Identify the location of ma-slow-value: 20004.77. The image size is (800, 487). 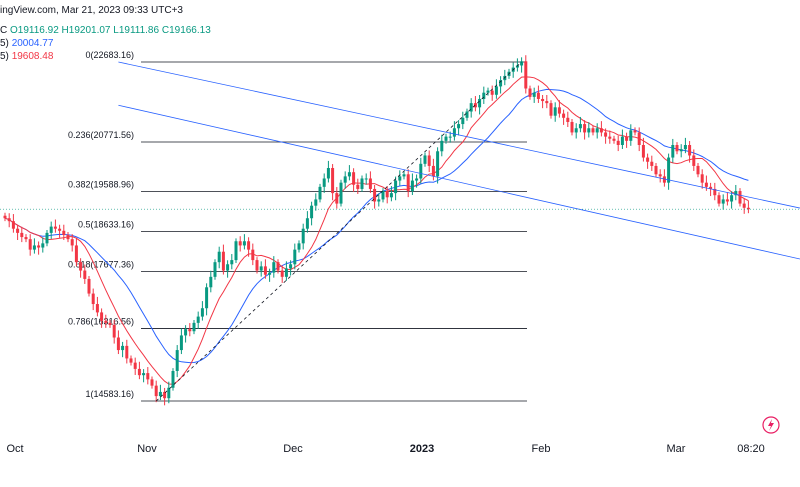
(32, 43).